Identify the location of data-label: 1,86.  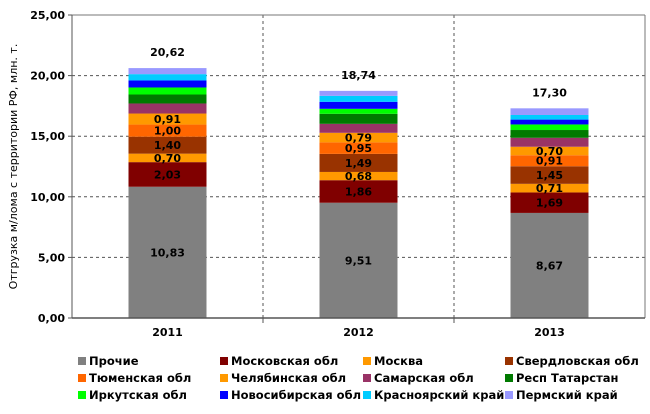
(358, 191).